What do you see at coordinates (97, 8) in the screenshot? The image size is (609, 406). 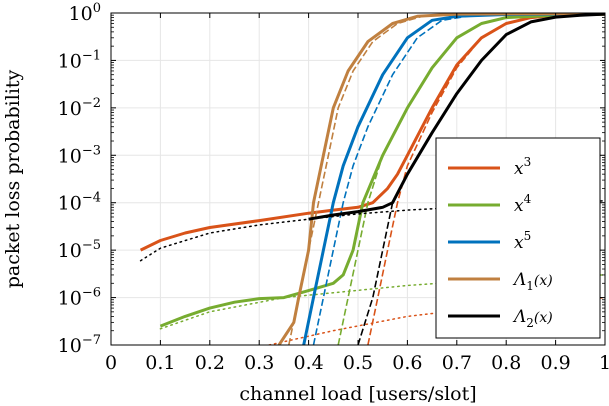 I see `y-tick-exponent: 0` at bounding box center [97, 8].